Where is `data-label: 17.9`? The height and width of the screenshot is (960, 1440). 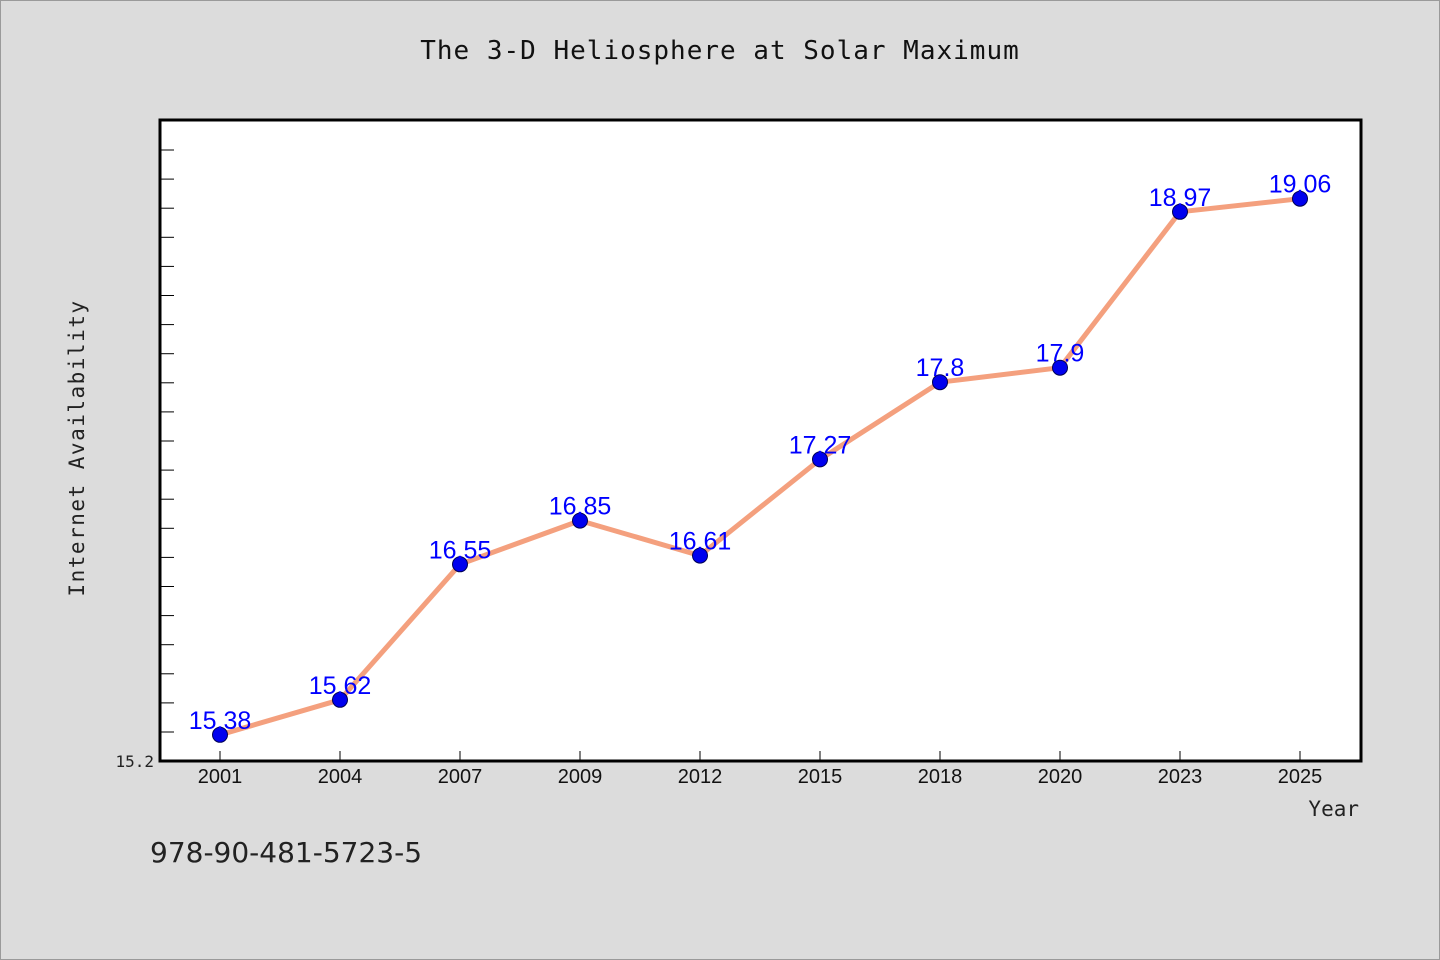 data-label: 17.9 is located at coordinates (1060, 354).